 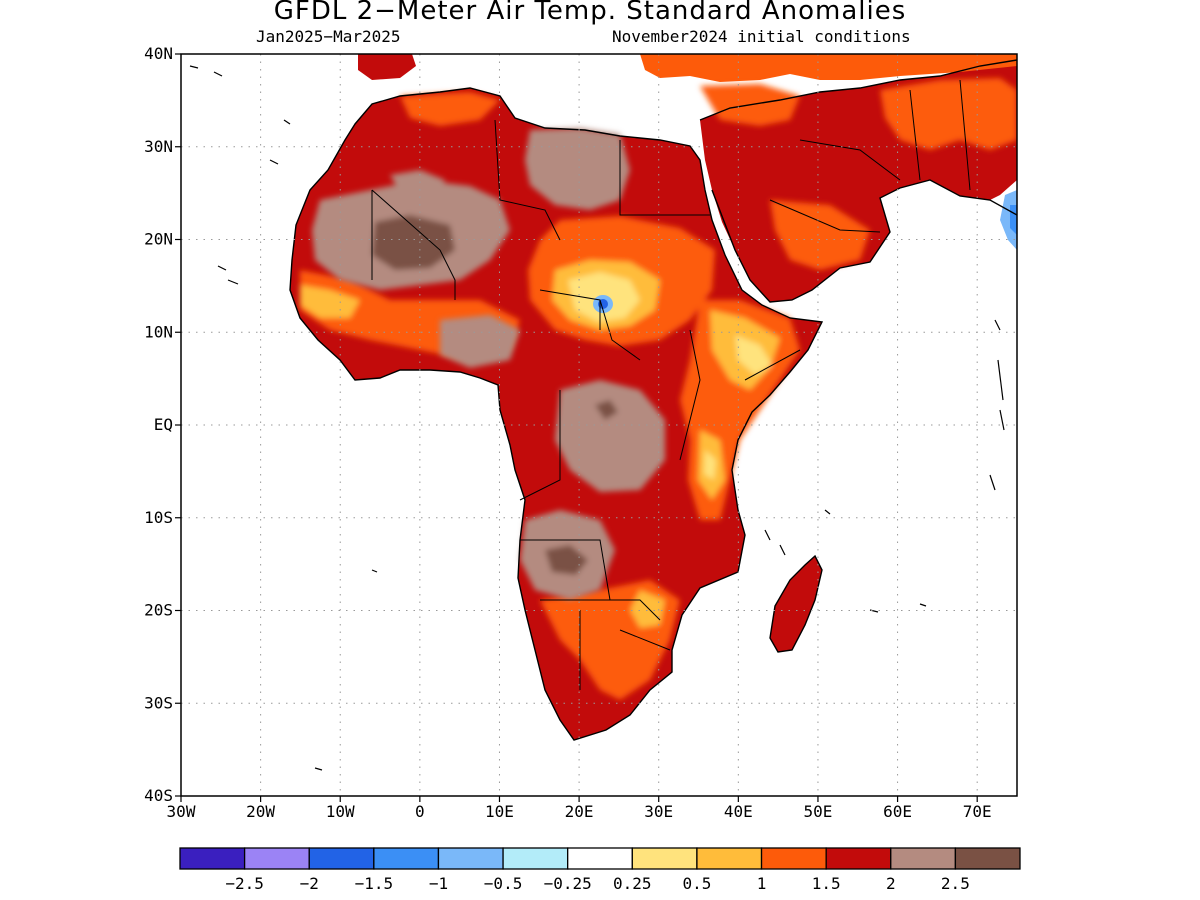 What do you see at coordinates (158, 795) in the screenshot?
I see `lat-tick-label: 40S` at bounding box center [158, 795].